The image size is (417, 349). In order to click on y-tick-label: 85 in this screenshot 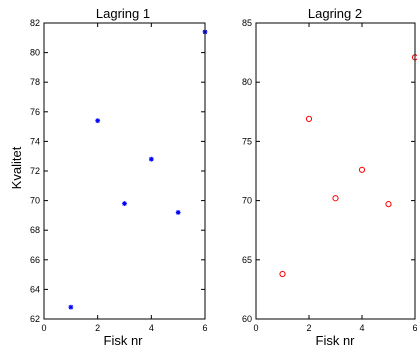, I will do `click(247, 23)`.